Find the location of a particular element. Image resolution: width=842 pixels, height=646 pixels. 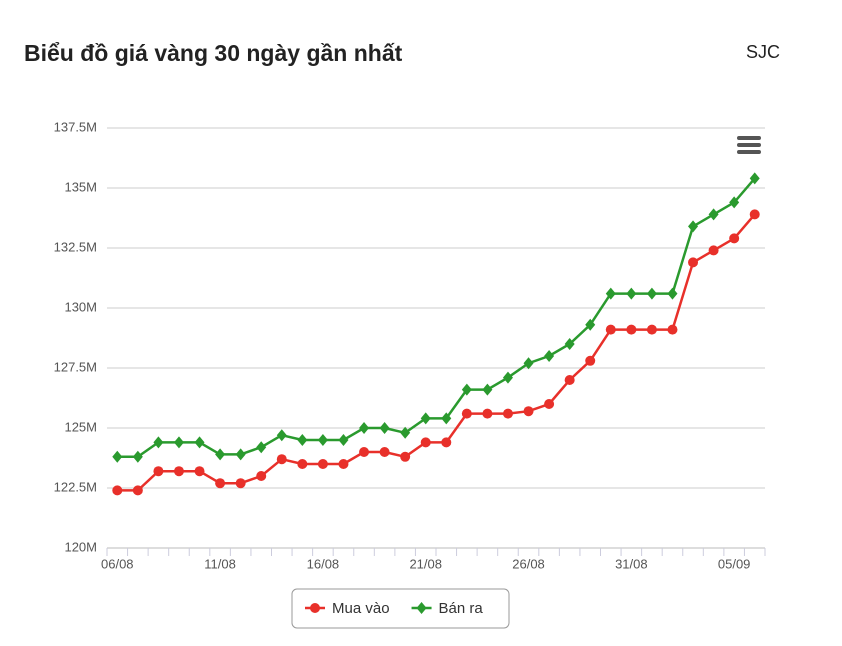

x-tick-label: 31/08 is located at coordinates (631, 563).